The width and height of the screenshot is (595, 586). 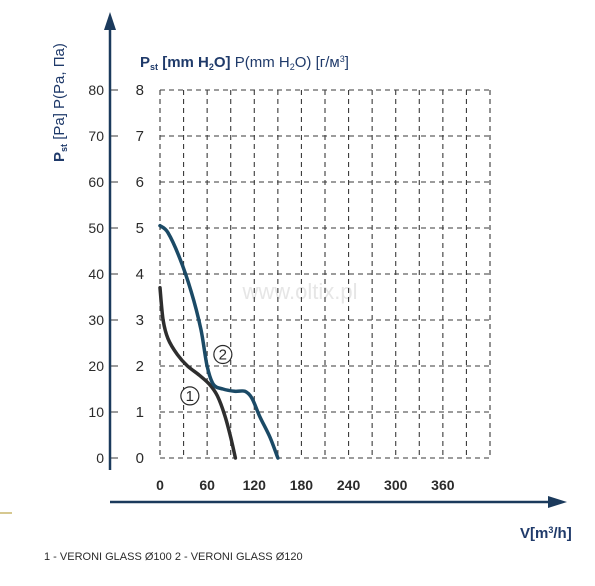 What do you see at coordinates (562, 533) in the screenshot?
I see `x-title-end: /h]` at bounding box center [562, 533].